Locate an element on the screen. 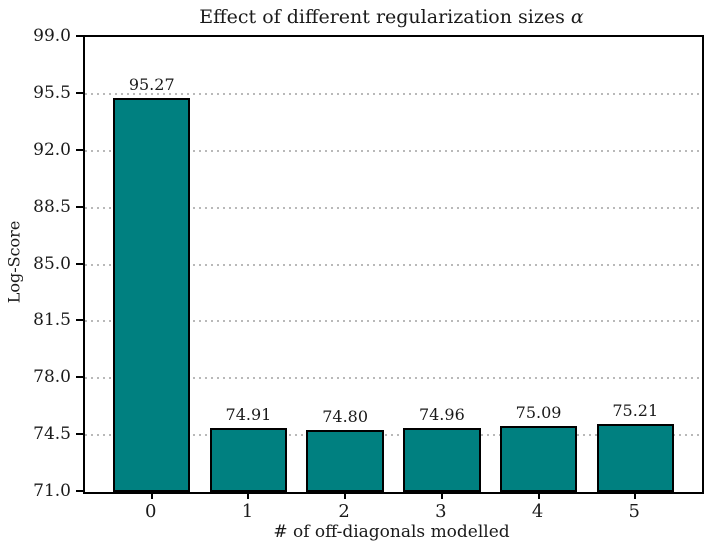 Image resolution: width=705 pixels, height=555 pixels. x-tick-label: 2 is located at coordinates (344, 511).